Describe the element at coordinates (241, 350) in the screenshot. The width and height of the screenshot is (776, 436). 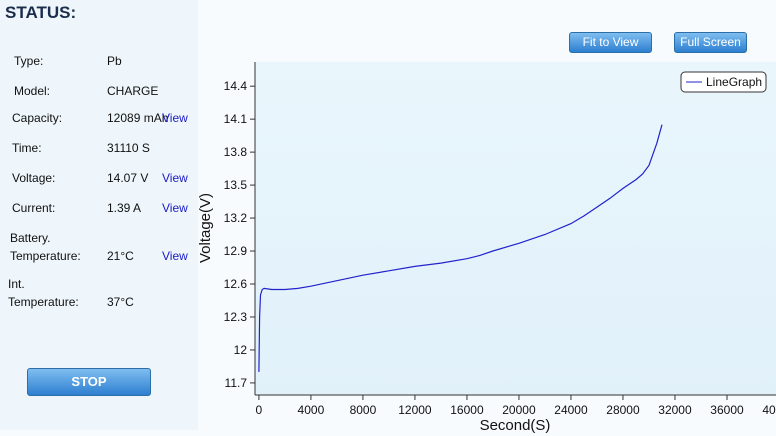
I see `y-tick-label: 12` at that location.